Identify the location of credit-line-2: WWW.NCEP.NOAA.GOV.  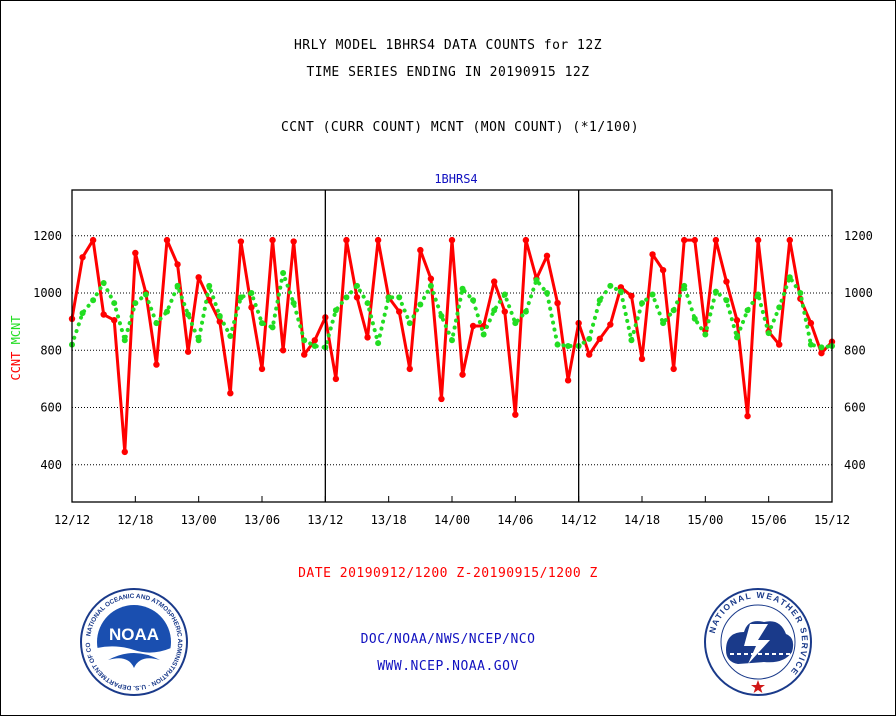
(448, 666).